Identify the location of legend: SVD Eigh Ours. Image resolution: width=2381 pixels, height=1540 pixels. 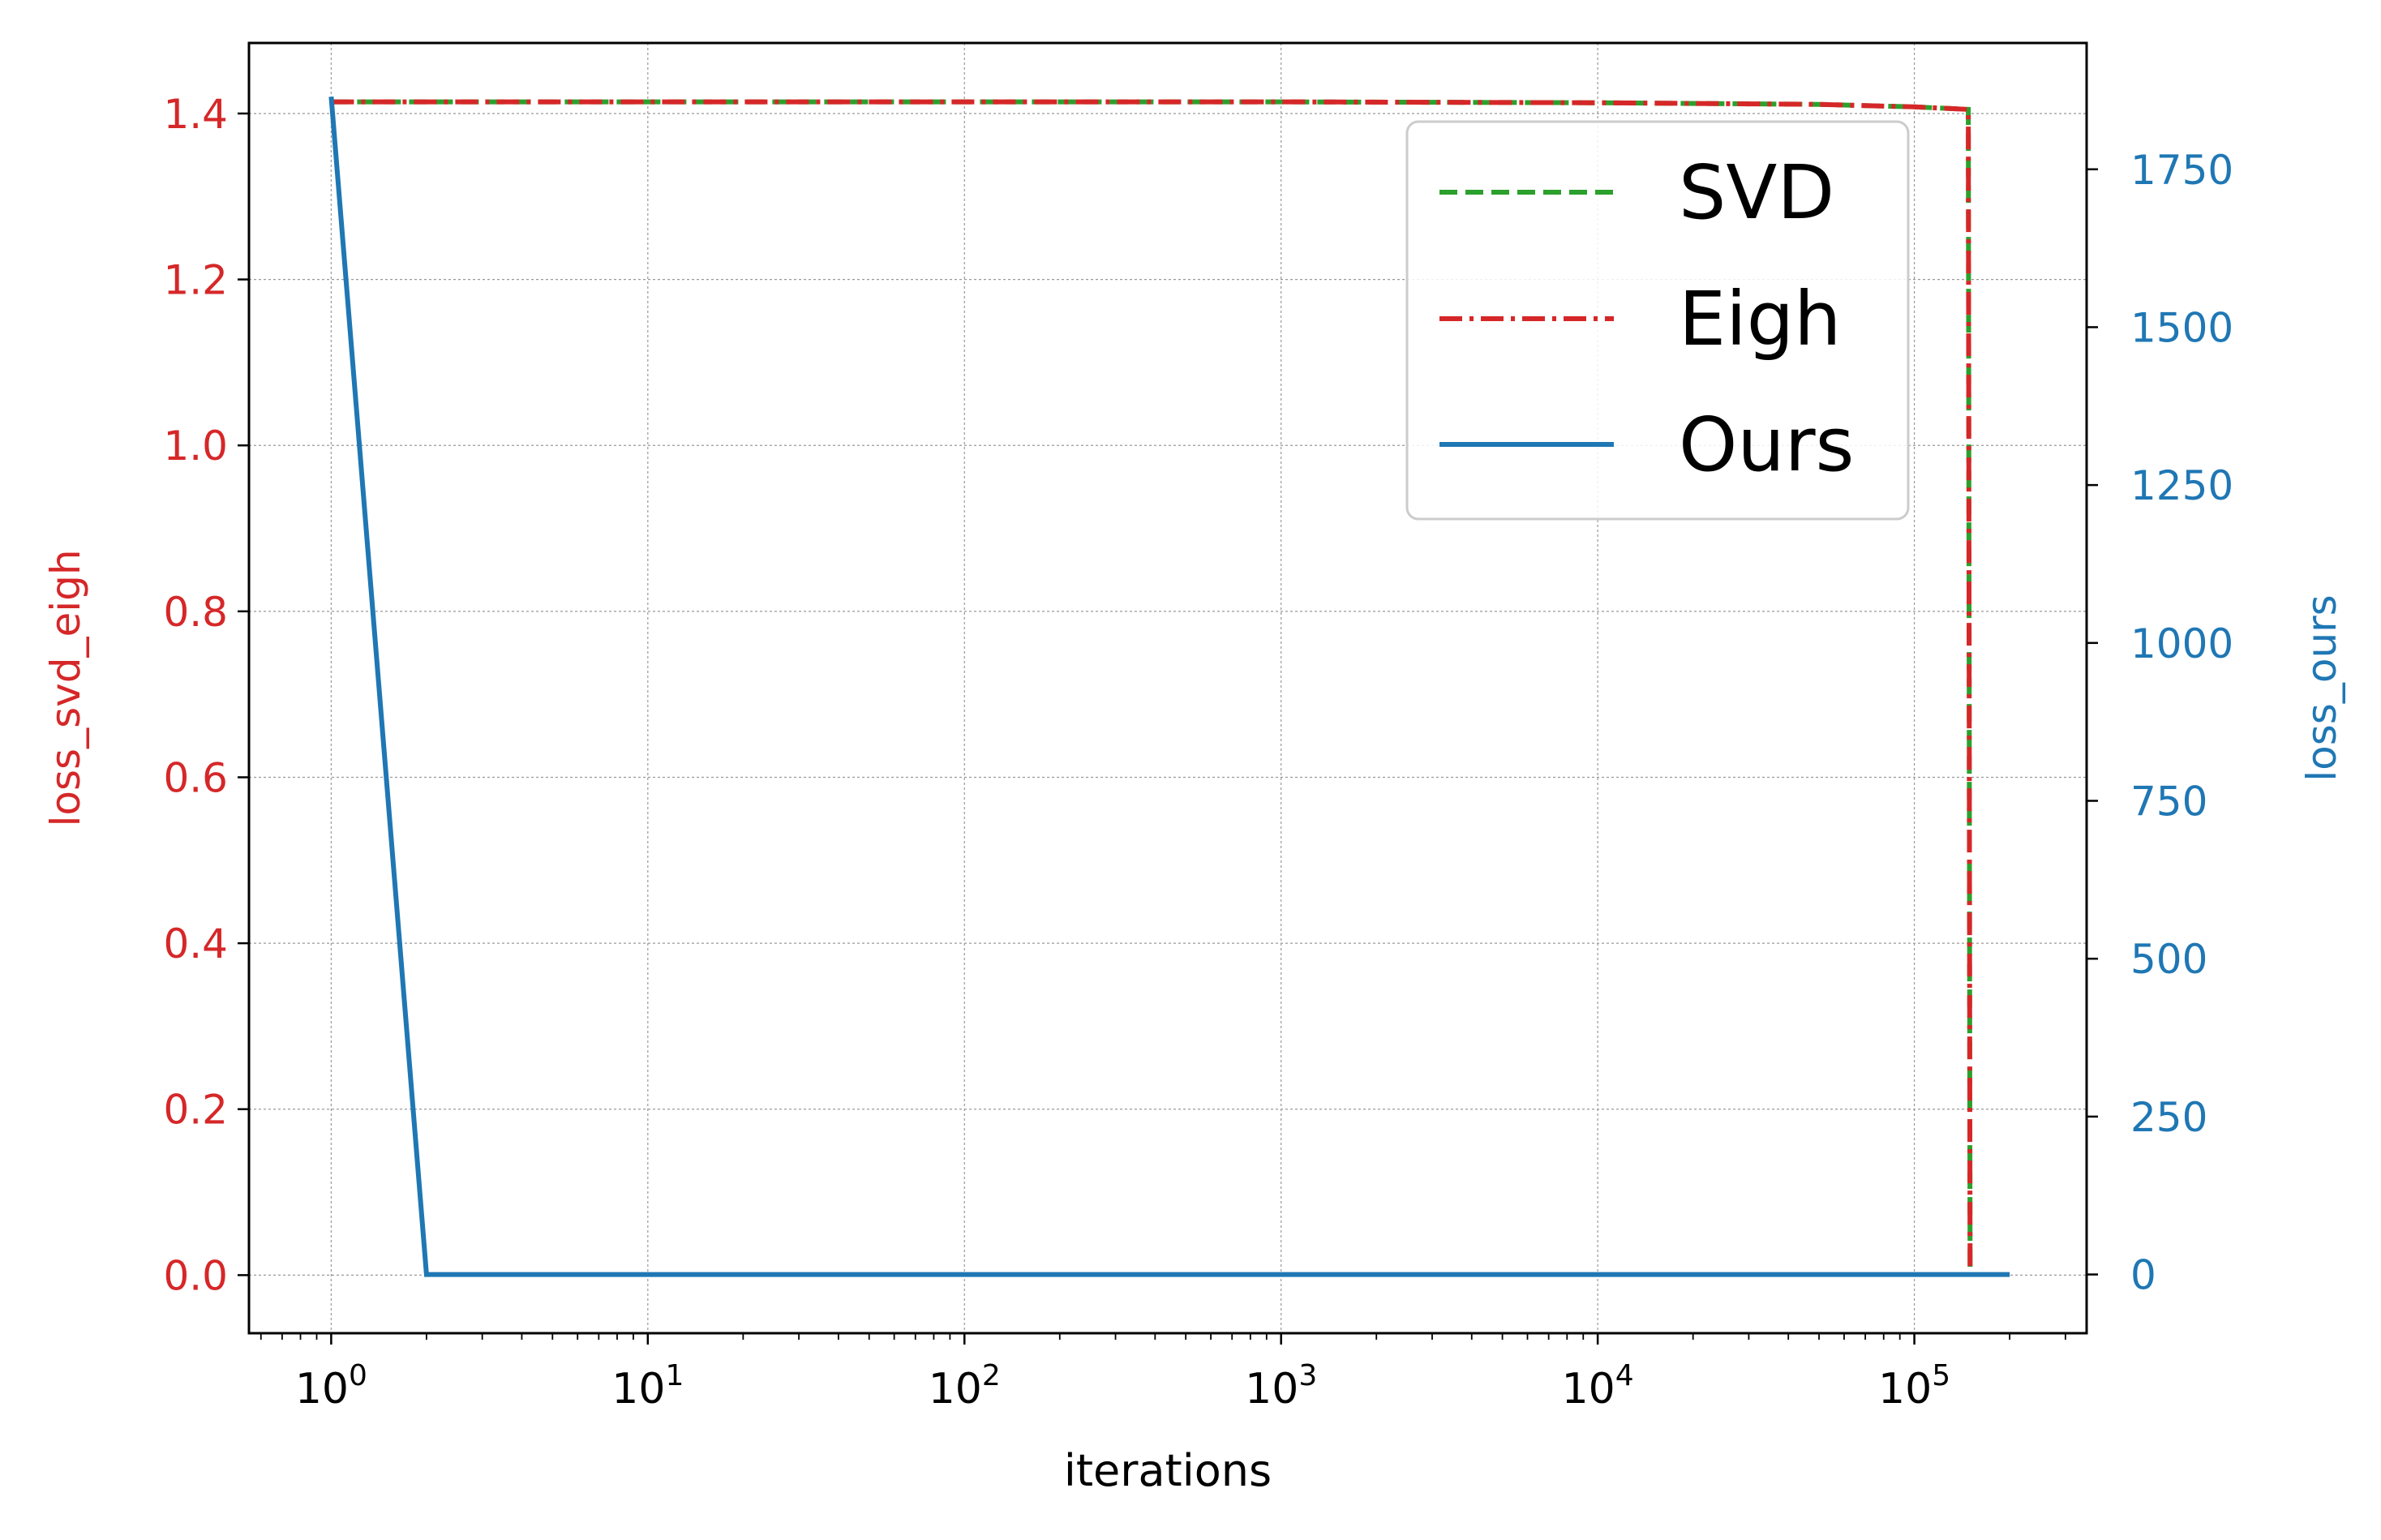
(1657, 320).